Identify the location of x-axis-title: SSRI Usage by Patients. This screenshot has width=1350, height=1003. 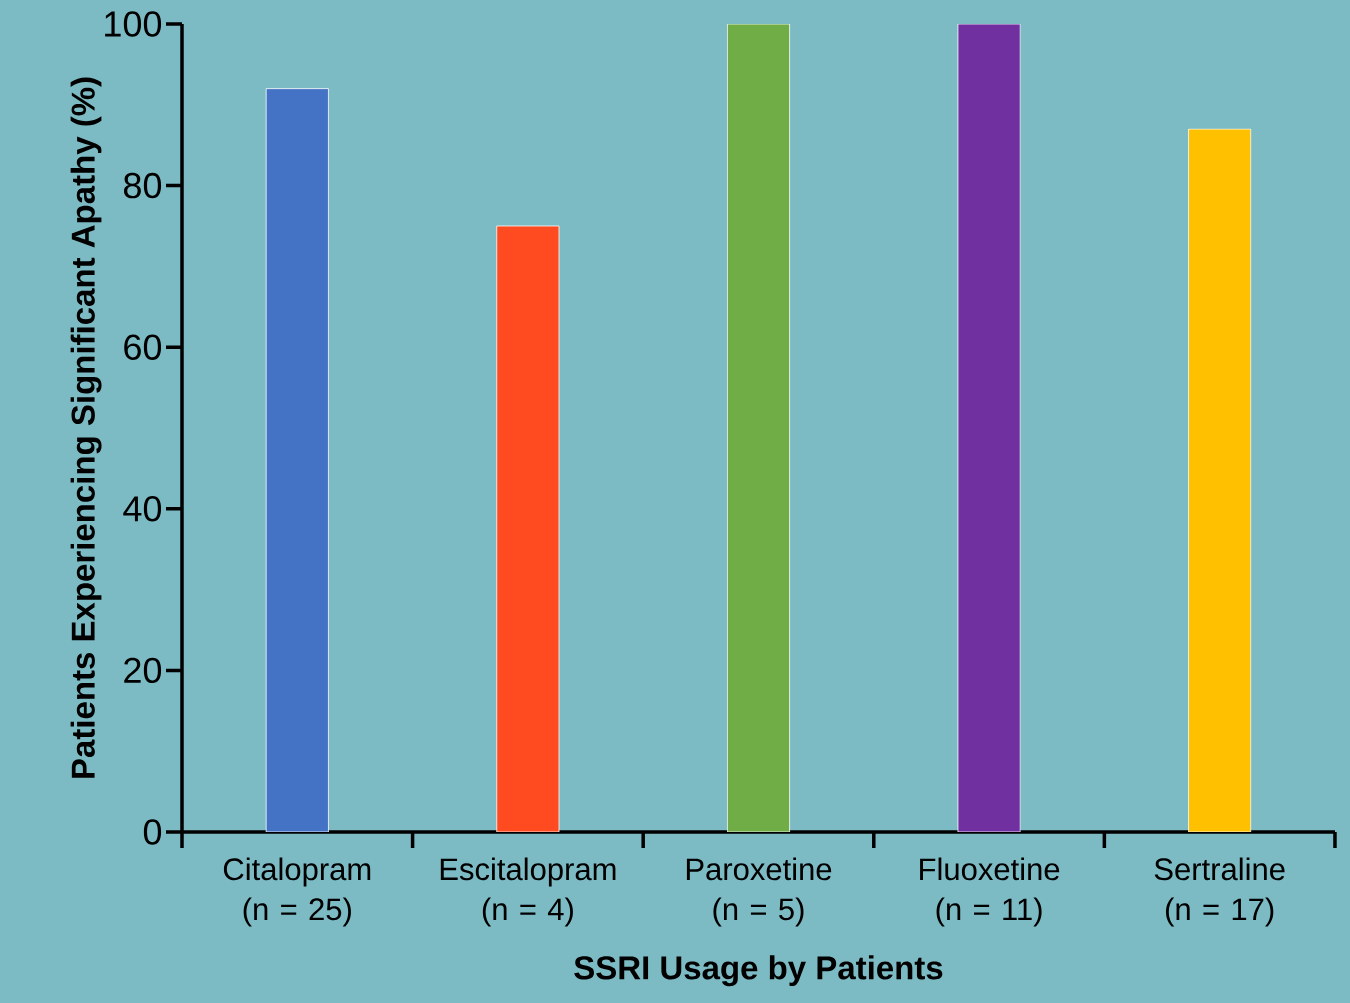
(758, 971).